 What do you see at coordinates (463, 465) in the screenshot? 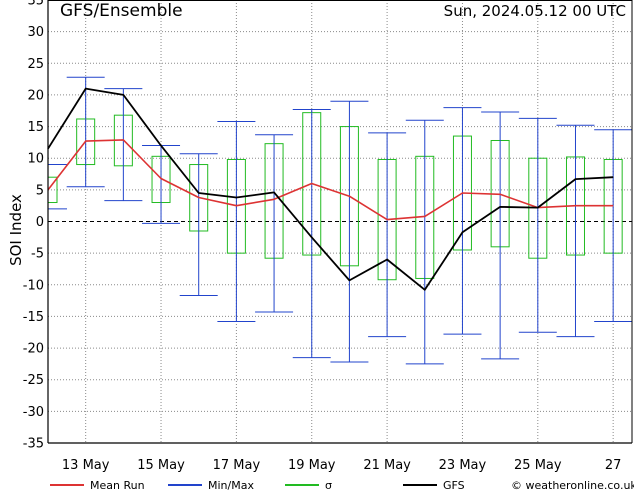
I see `x-tick-label: 23 May` at bounding box center [463, 465].